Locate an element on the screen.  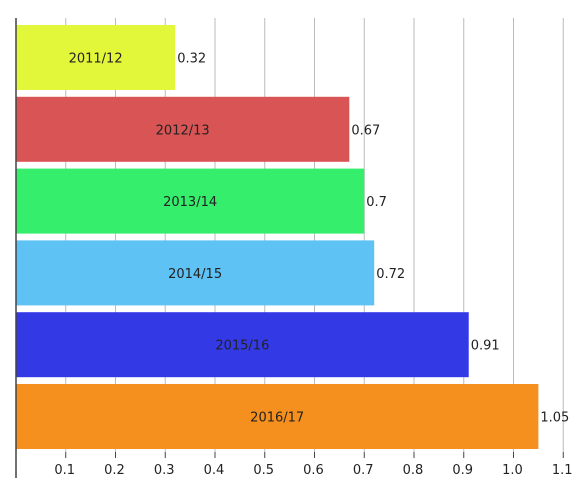
bar-value-label: 1.05 is located at coordinates (554, 418).